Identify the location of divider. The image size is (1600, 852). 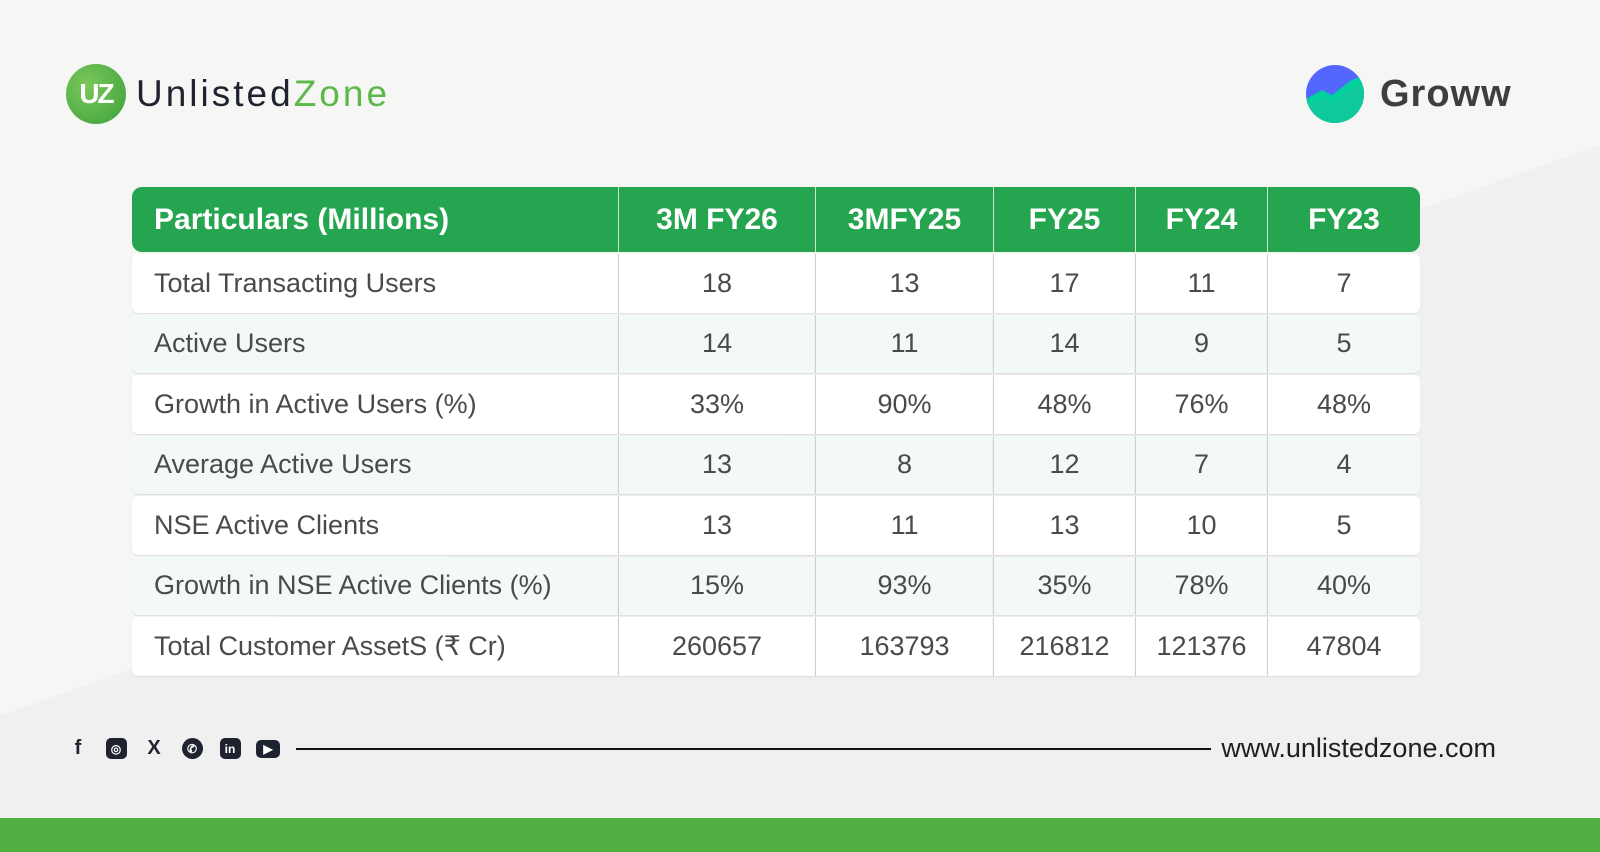
(754, 748).